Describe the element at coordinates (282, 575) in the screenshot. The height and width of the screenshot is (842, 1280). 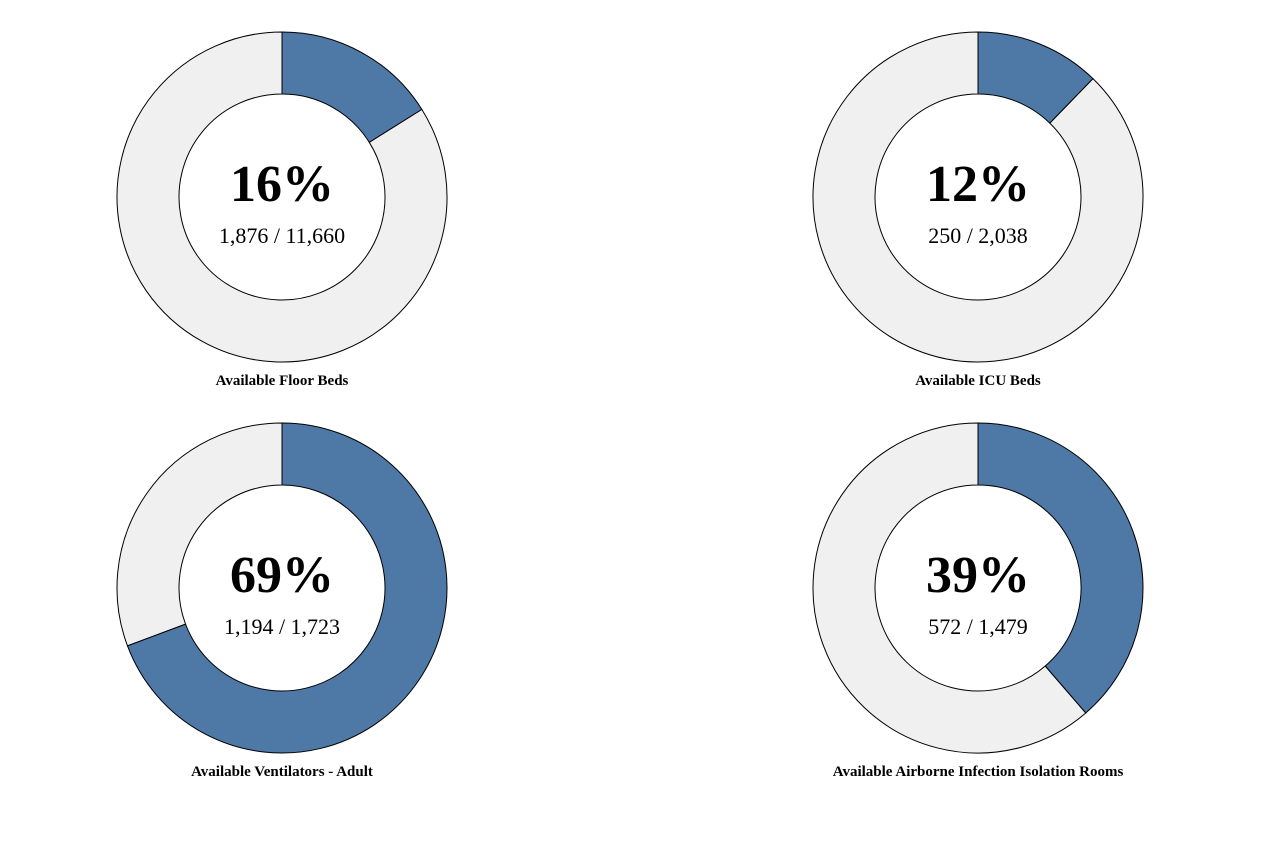
I see `donut-percent: 69%` at that location.